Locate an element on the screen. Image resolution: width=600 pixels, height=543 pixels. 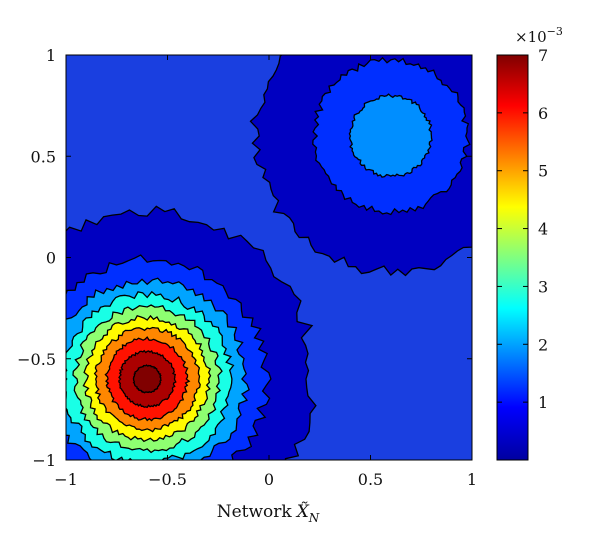
colorbar-exponent: ×10⁻³ is located at coordinates (539, 35).